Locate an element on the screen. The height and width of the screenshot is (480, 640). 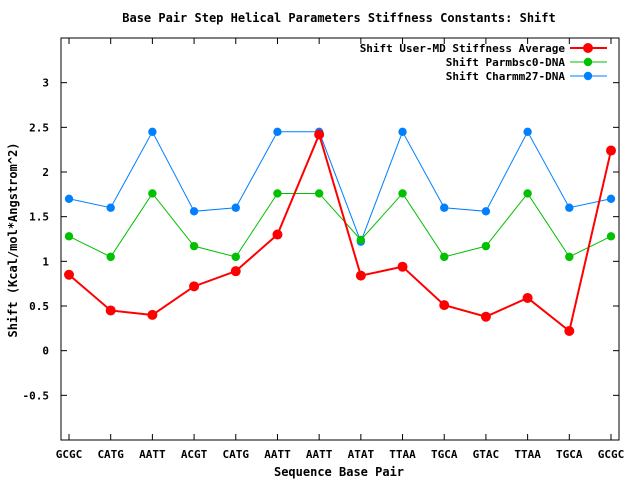
y-axis-label: Shift (Kcal/mol*Angstrom^2) is located at coordinates (13, 239).